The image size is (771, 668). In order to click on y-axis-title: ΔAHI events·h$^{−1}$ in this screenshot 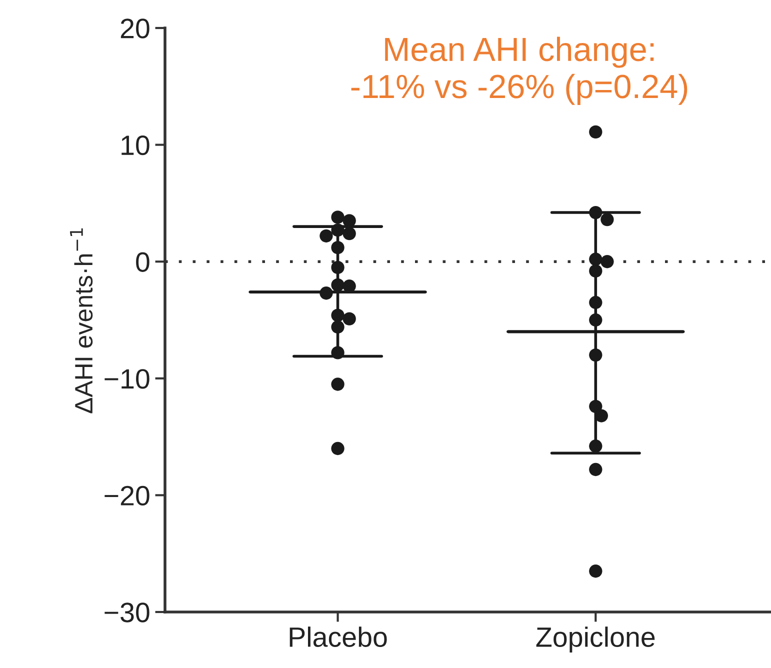, I will do `click(81, 321)`.